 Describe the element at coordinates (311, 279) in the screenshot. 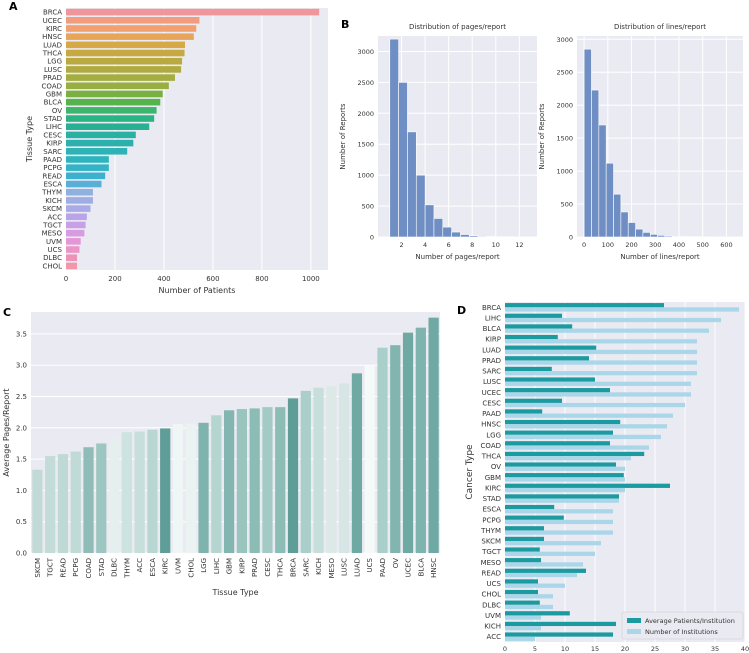

I see `x-tick-label: 1000` at that location.